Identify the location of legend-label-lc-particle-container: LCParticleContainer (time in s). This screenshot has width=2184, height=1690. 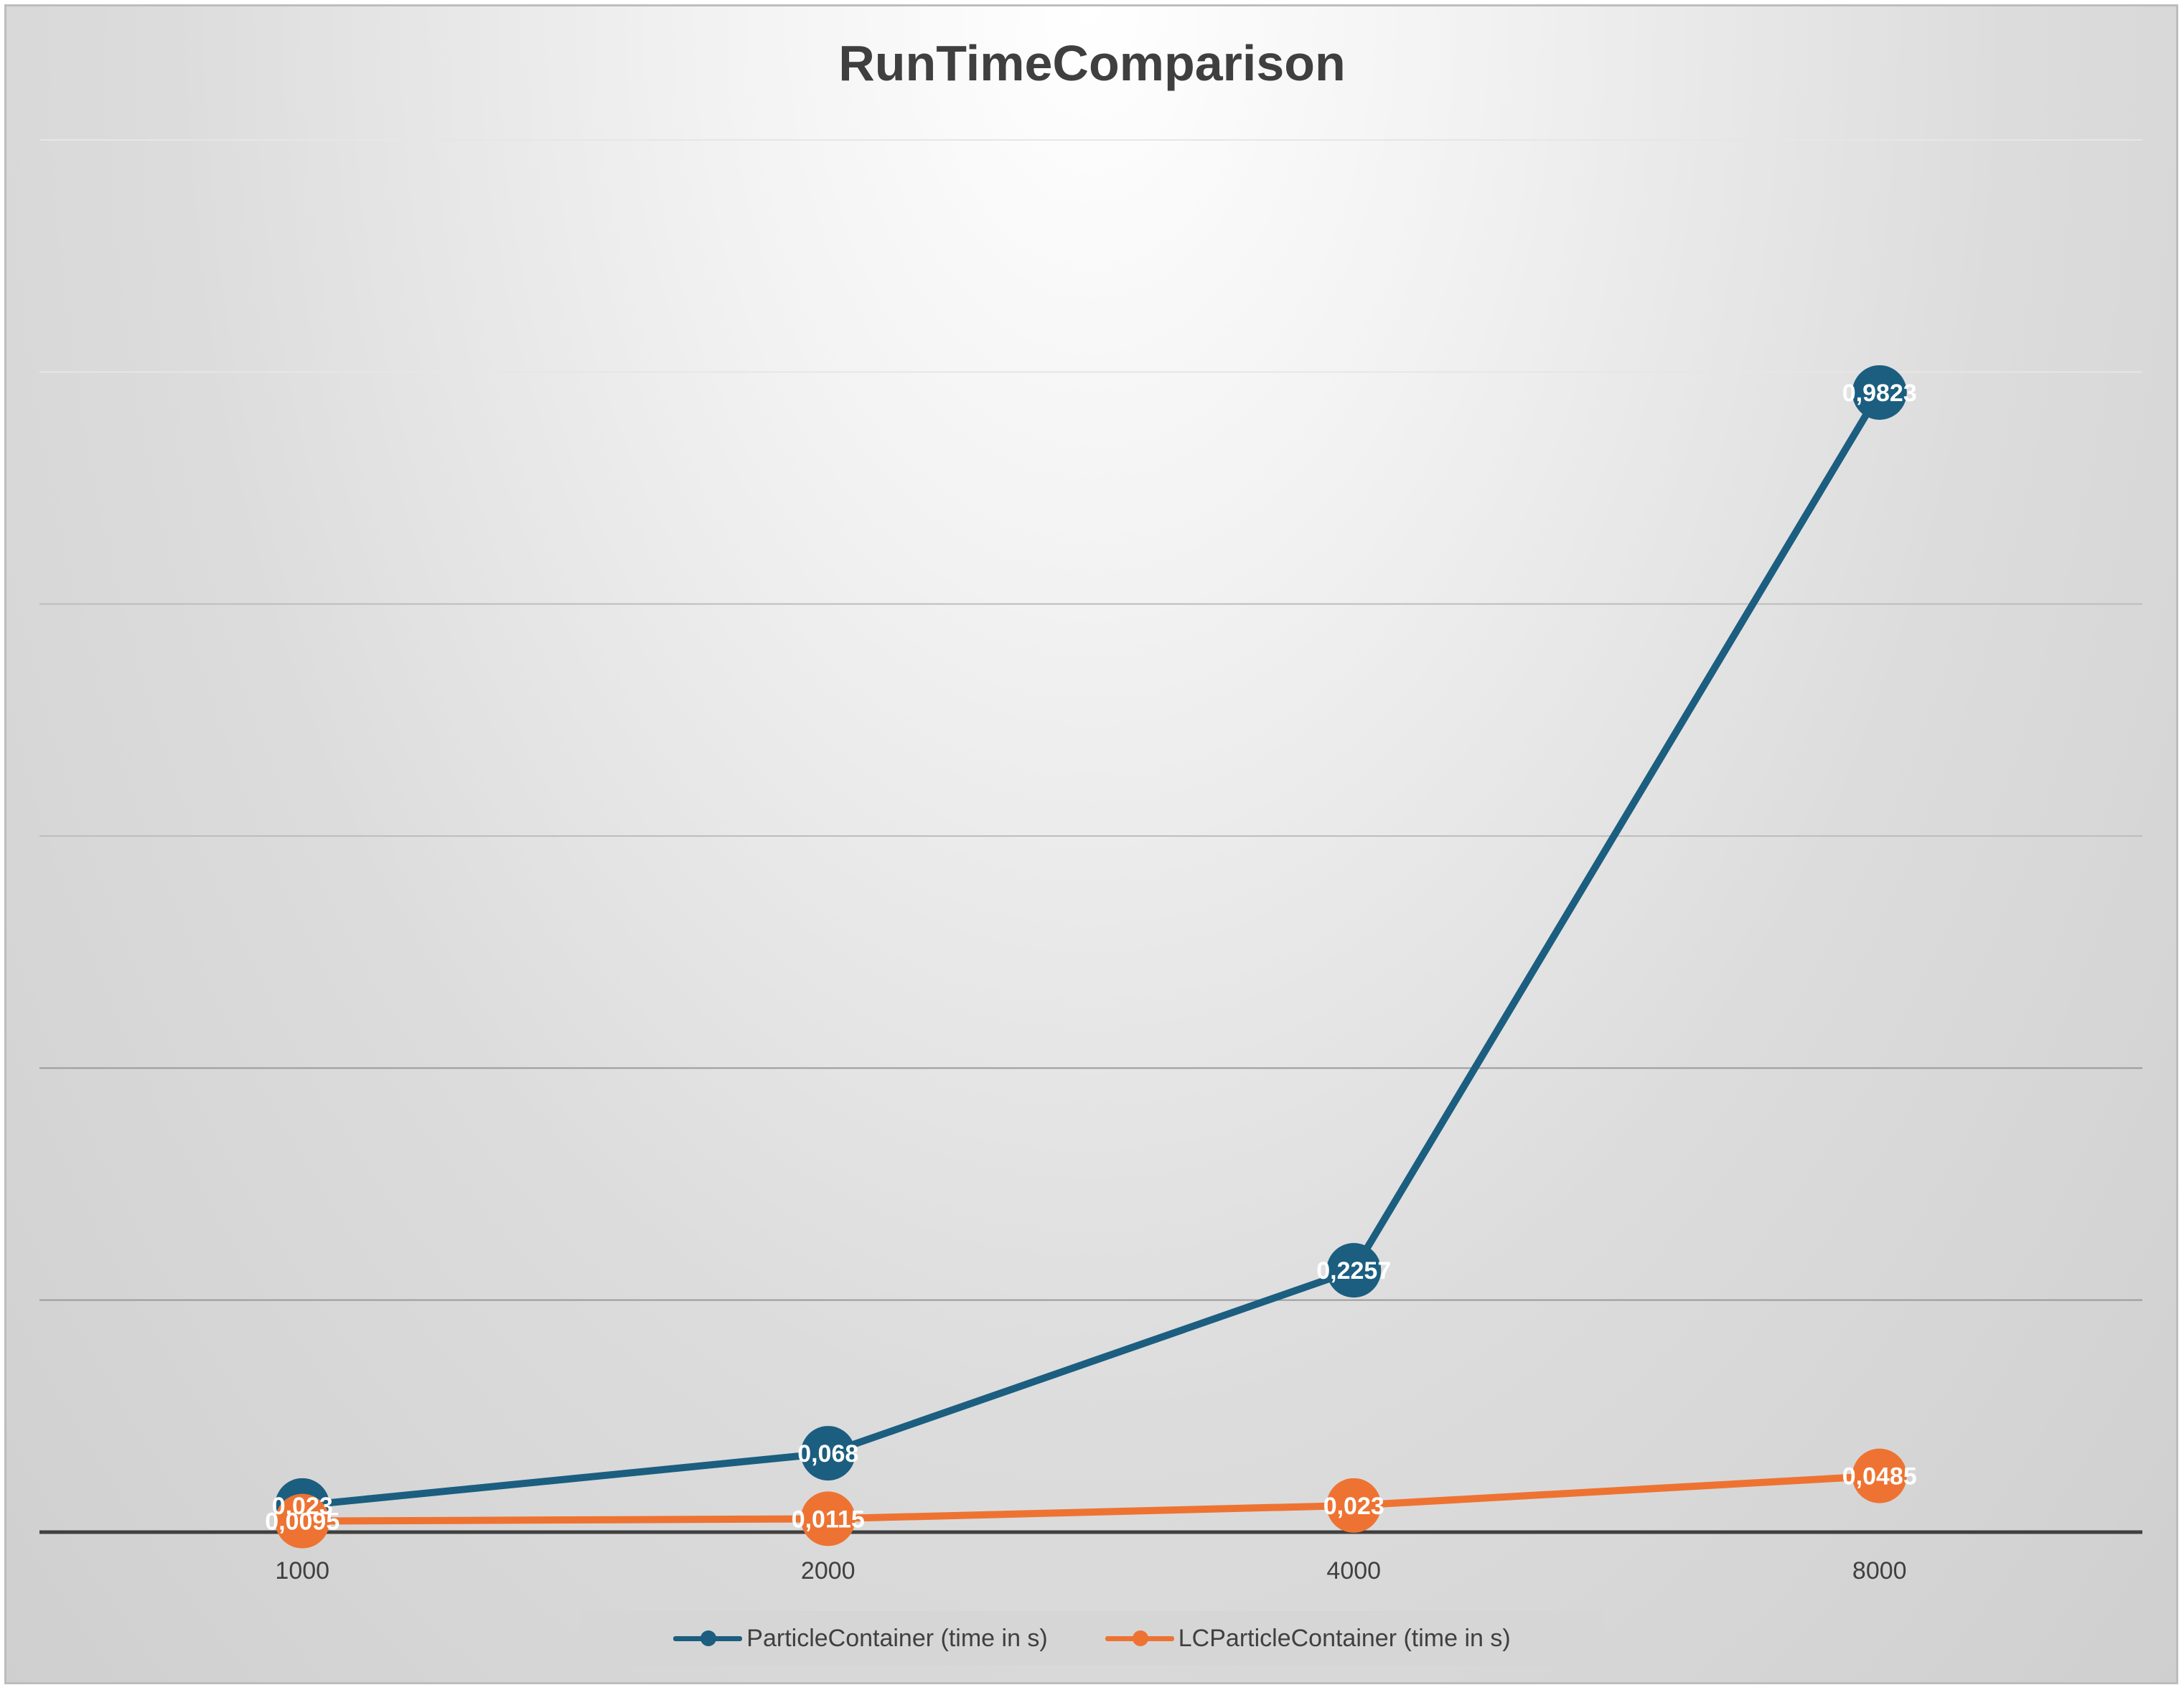
(1344, 1638).